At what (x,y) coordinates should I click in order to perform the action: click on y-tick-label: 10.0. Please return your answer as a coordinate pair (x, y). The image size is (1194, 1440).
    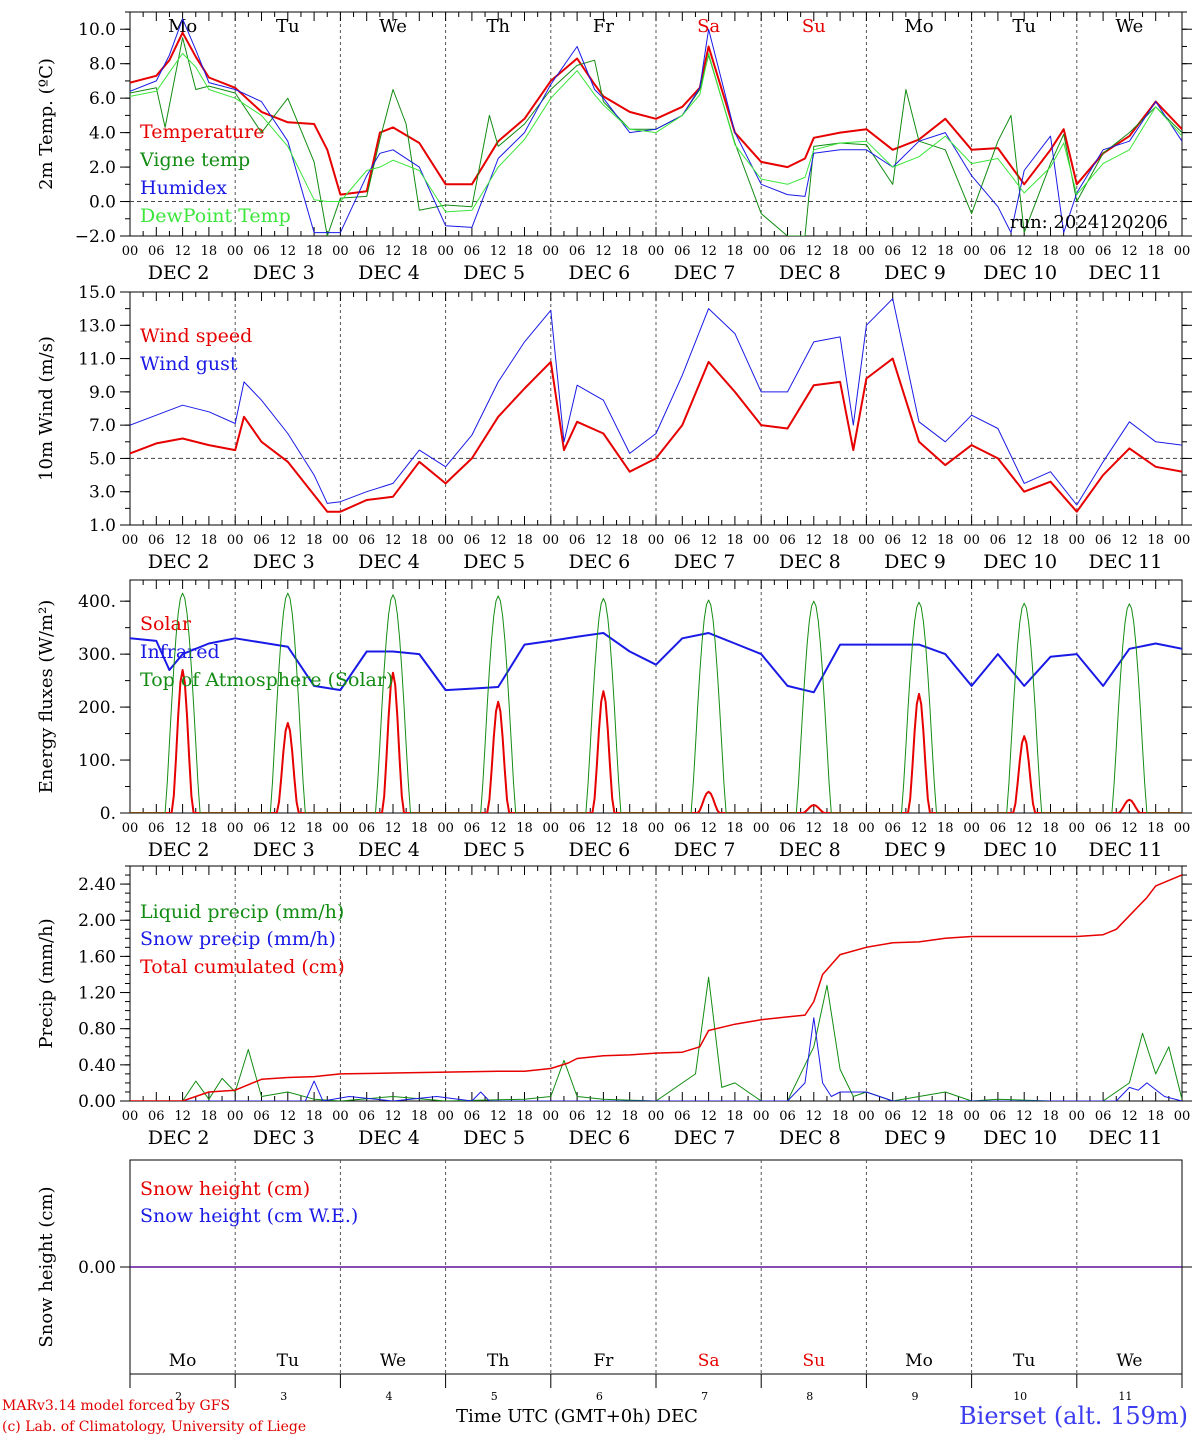
    Looking at the image, I should click on (97, 30).